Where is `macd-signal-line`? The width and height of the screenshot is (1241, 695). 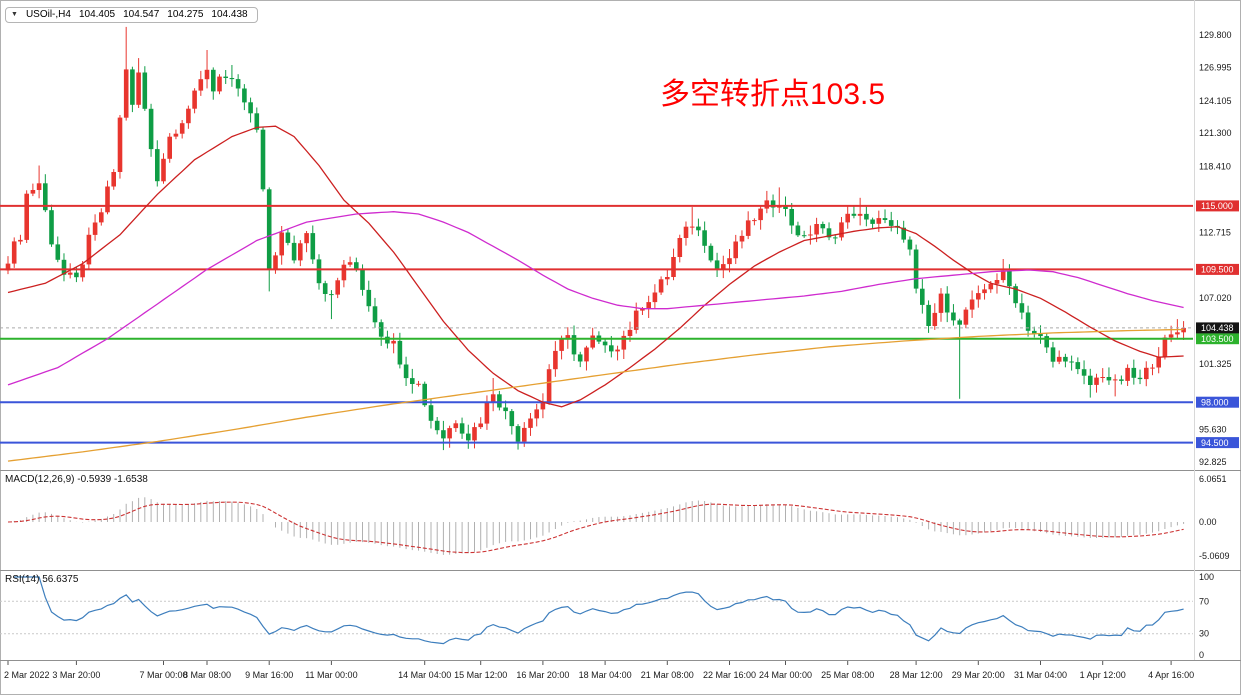 macd-signal-line is located at coordinates (595, 527).